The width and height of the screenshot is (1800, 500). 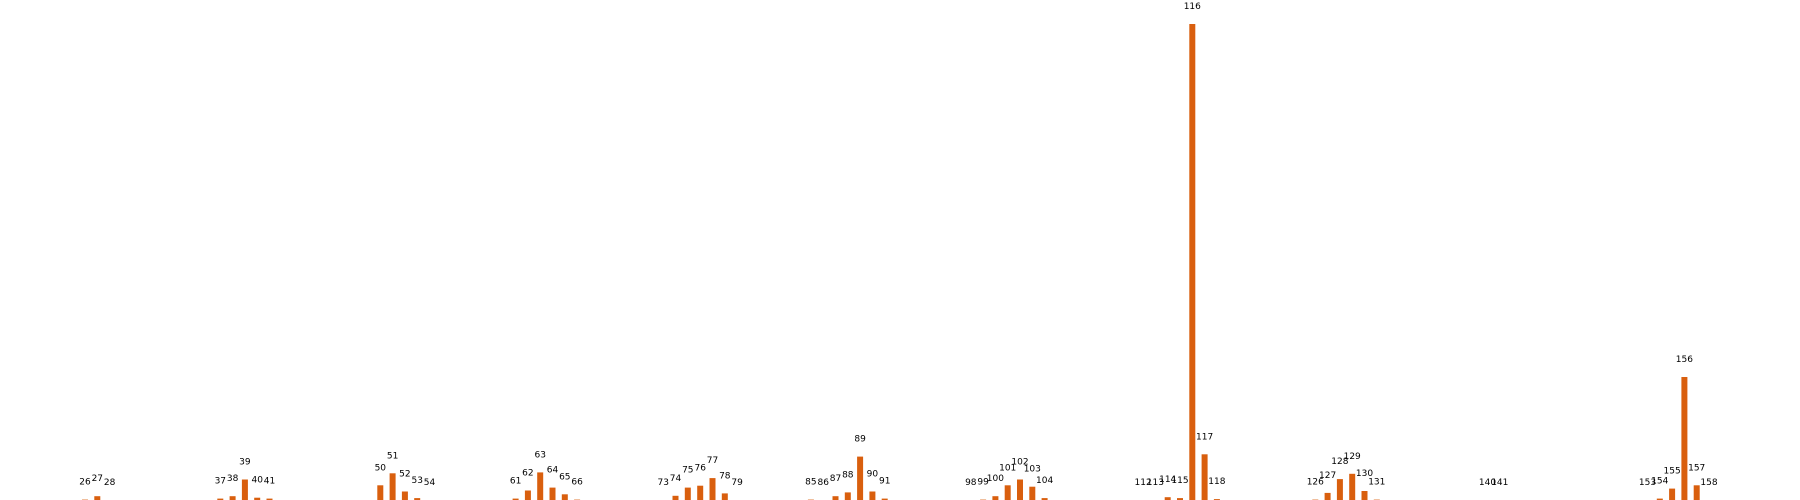 What do you see at coordinates (257, 481) in the screenshot?
I see `bar-label-40: 40` at bounding box center [257, 481].